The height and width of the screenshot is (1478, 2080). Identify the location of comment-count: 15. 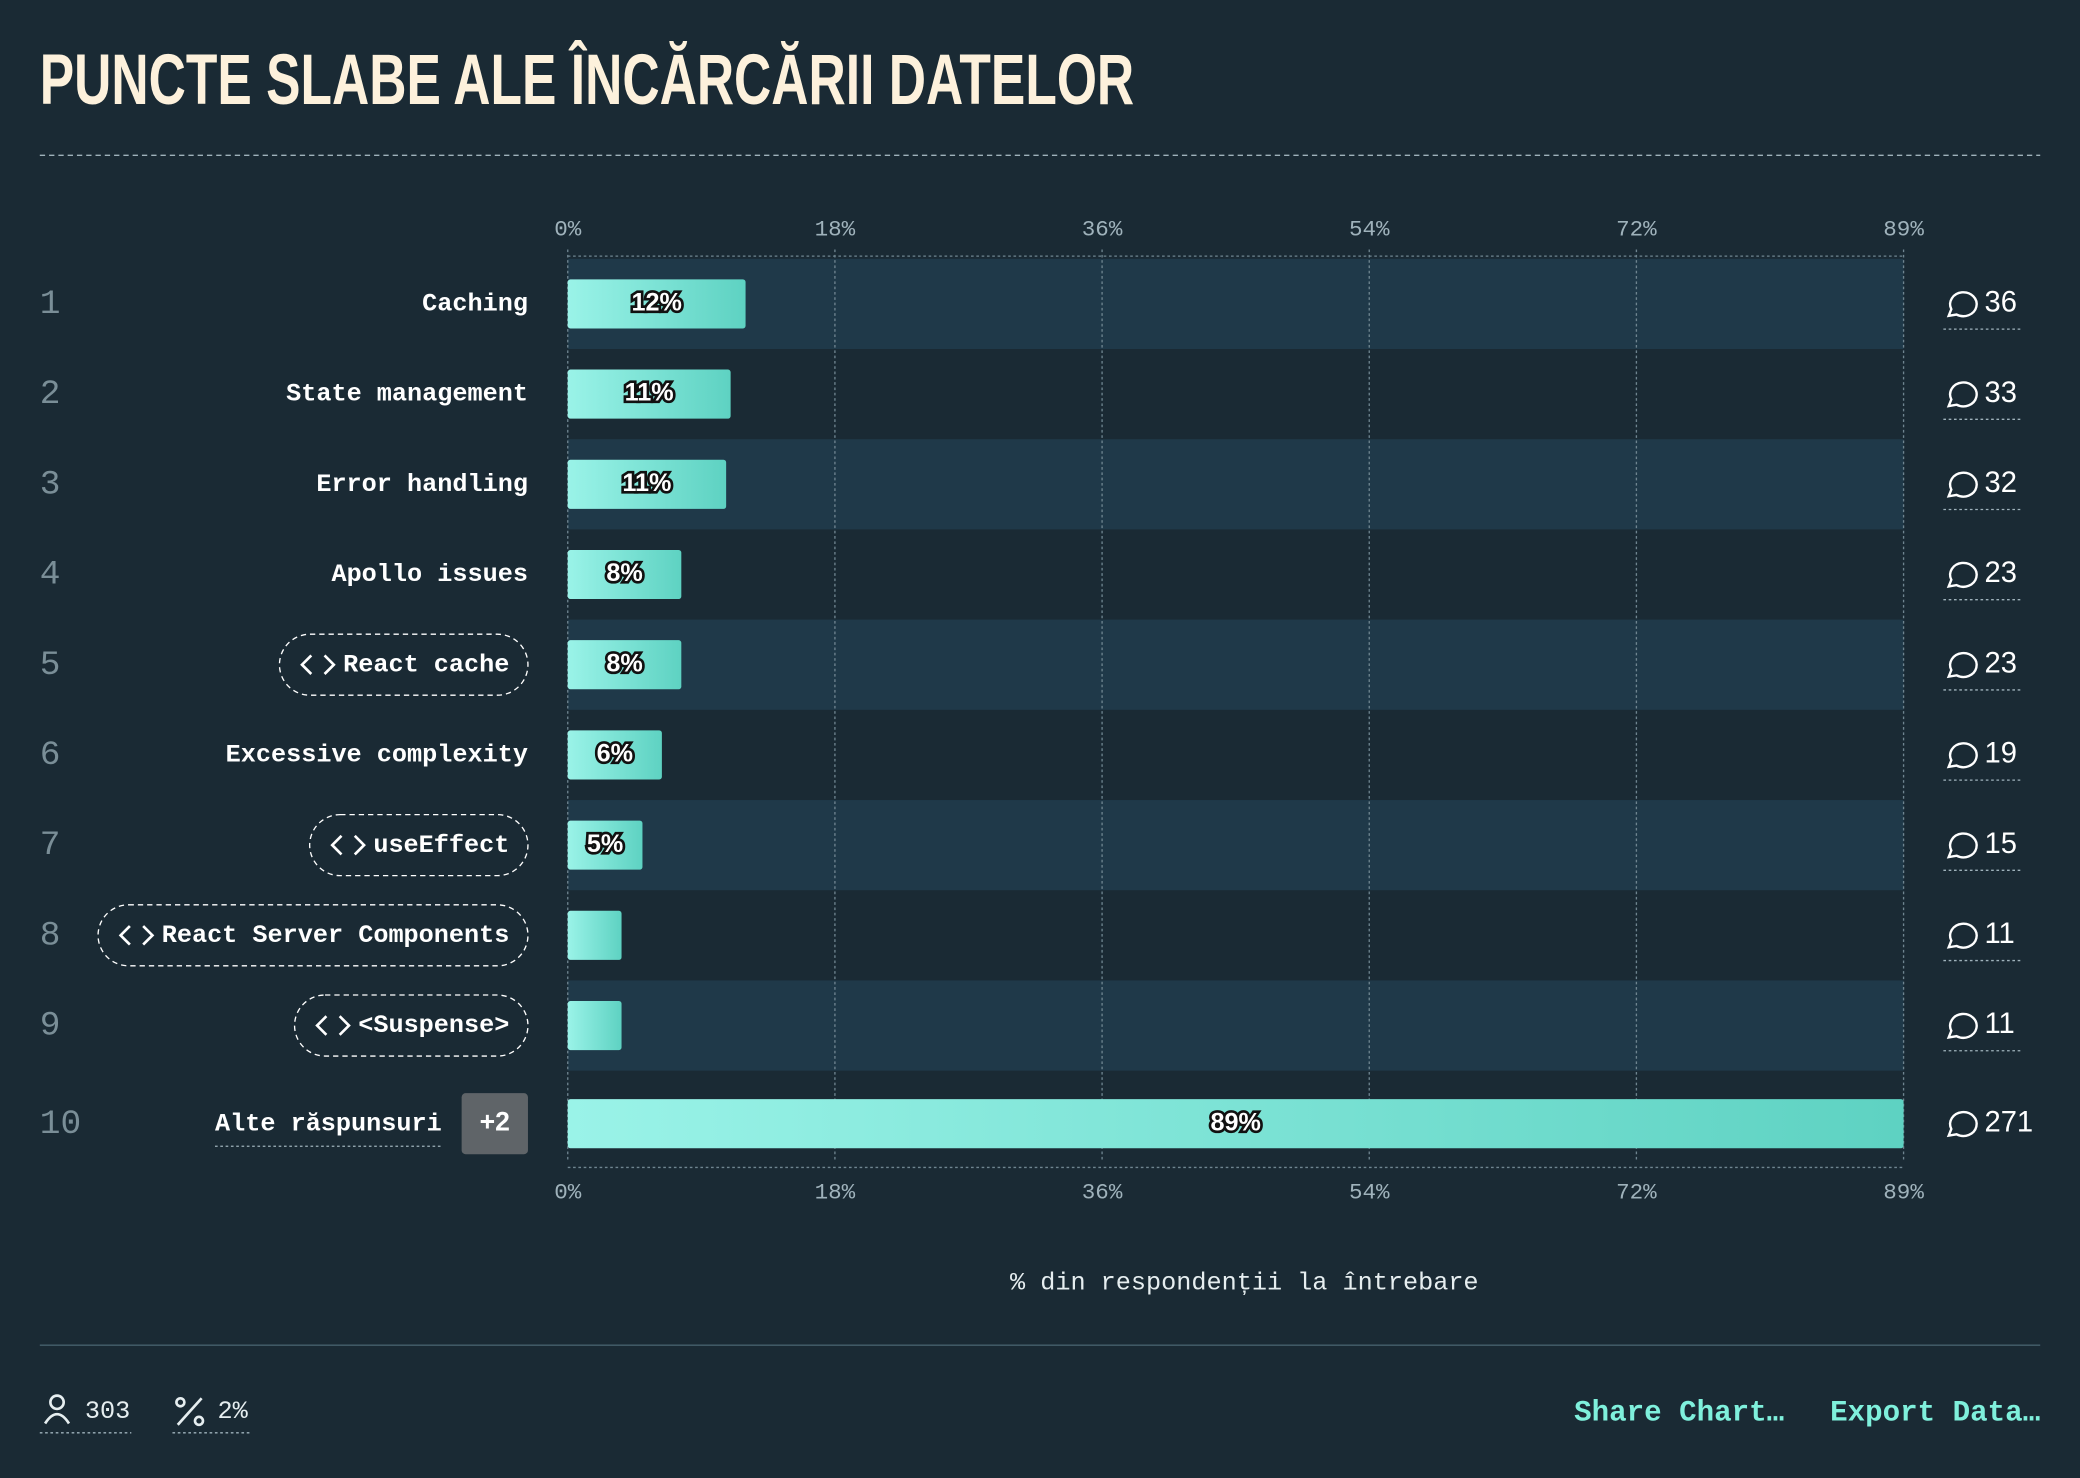
(2000, 844).